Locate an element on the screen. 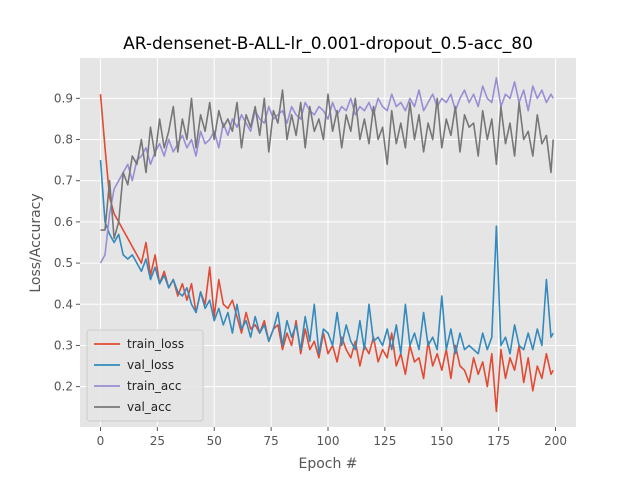 The width and height of the screenshot is (640, 480). x-axis-label: Epoch # is located at coordinates (327, 464).